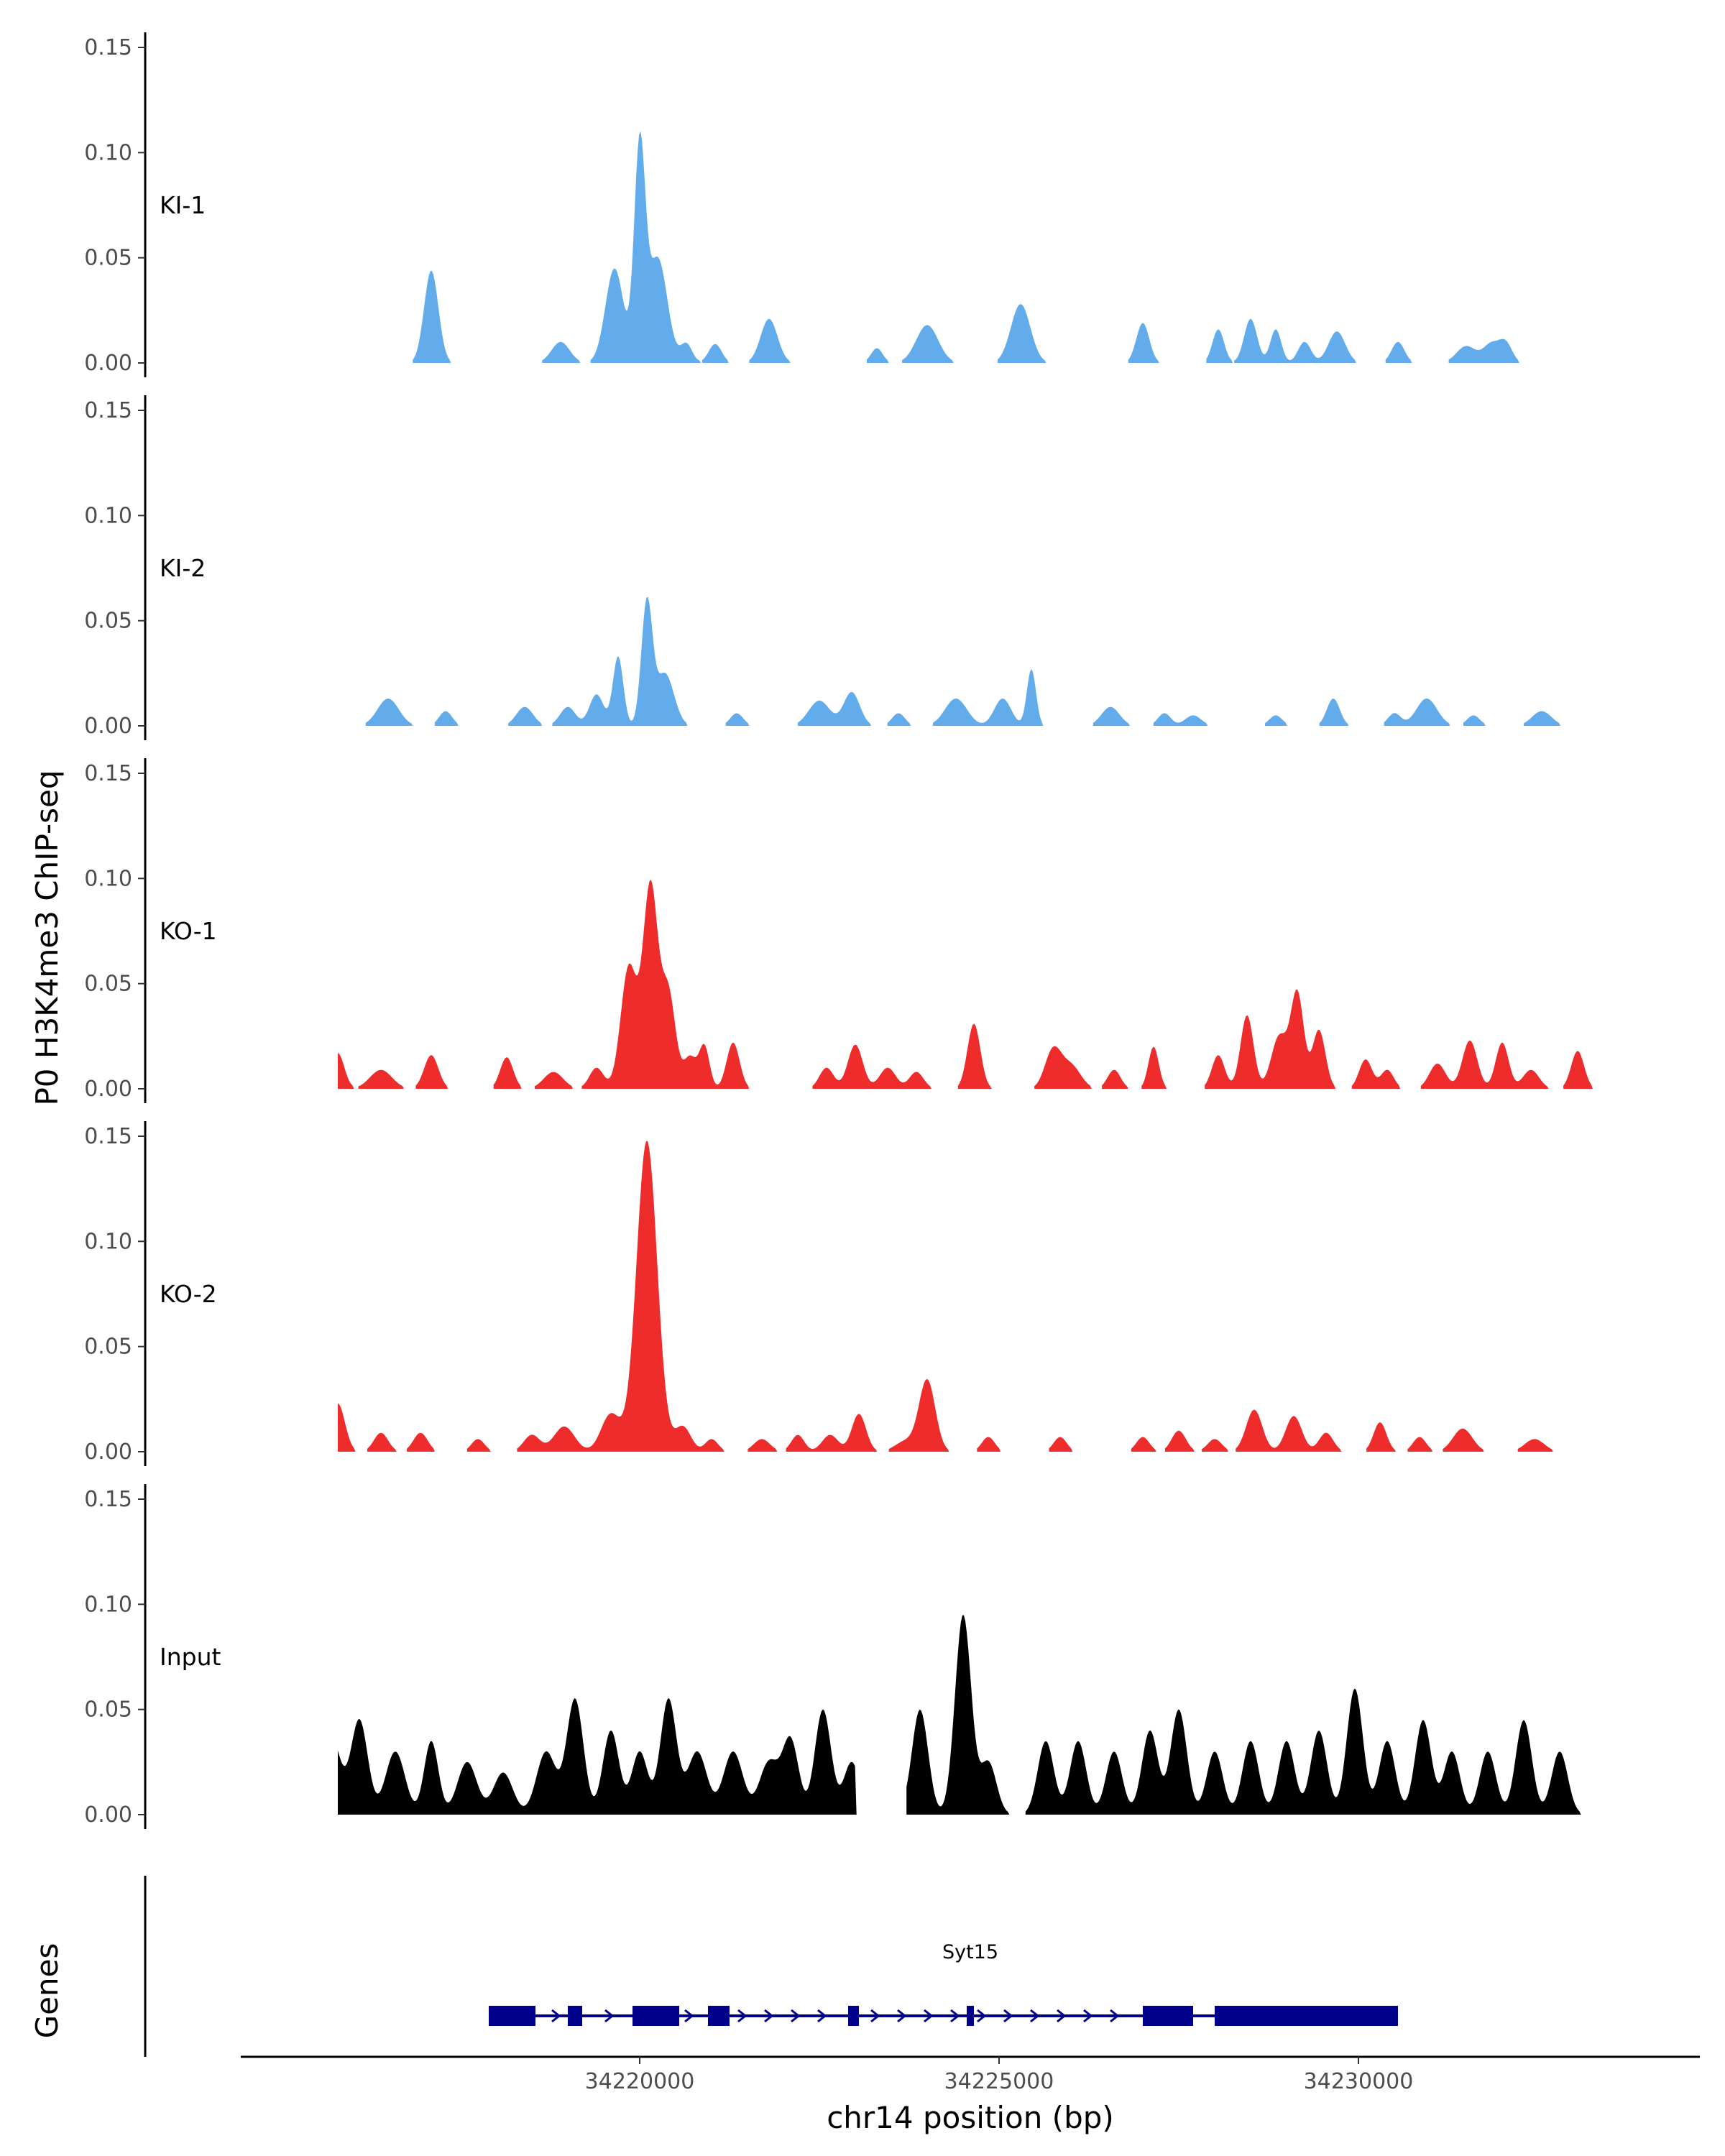  Describe the element at coordinates (999, 2082) in the screenshot. I see `x-tick-label: 34225000` at that location.